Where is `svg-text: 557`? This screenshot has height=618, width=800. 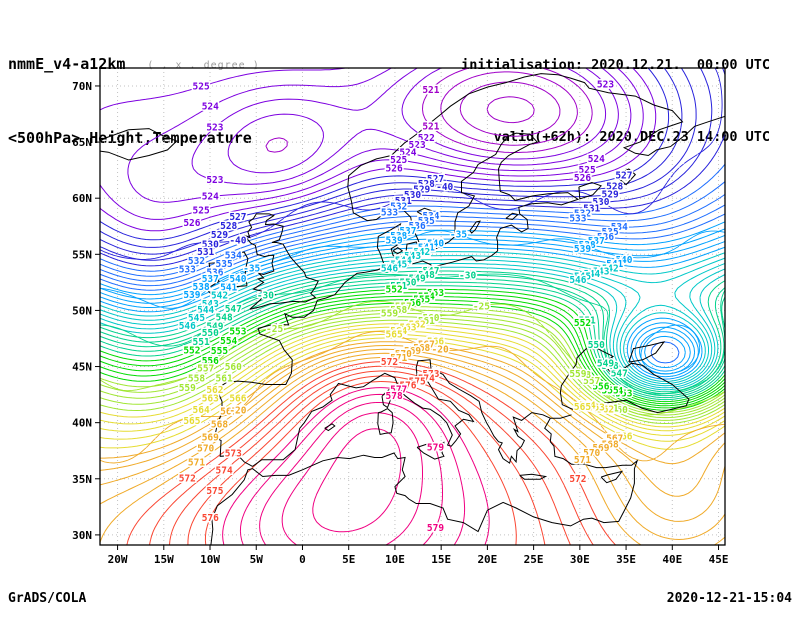 svg-text: 557 is located at coordinates (205, 368).